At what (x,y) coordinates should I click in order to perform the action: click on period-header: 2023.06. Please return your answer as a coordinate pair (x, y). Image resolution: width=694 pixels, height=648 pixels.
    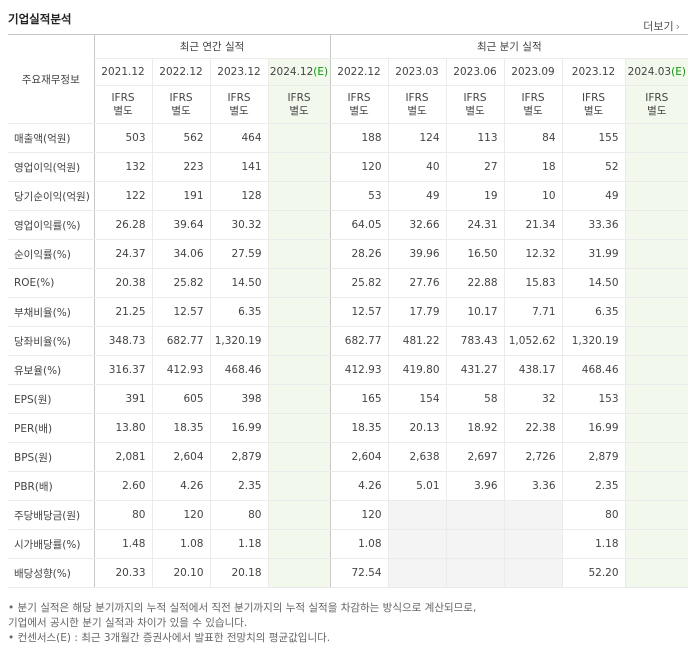
    Looking at the image, I should click on (475, 72).